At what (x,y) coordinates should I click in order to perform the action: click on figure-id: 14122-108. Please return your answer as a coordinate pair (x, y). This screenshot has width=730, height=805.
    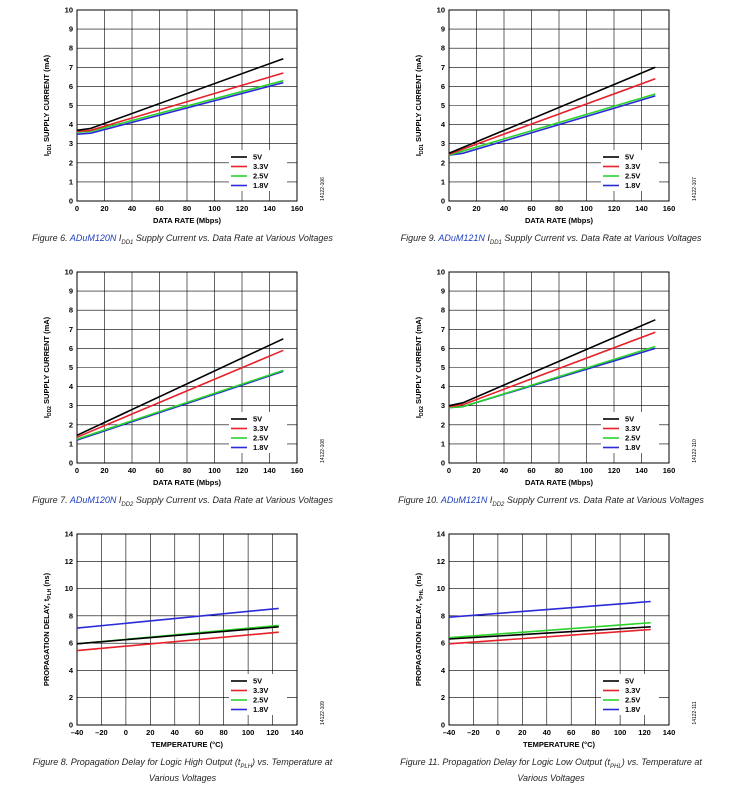
    Looking at the image, I should click on (323, 451).